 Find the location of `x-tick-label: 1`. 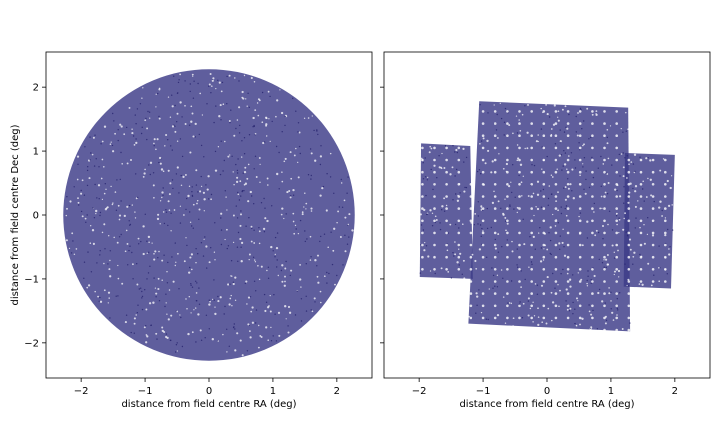

x-tick-label: 1 is located at coordinates (611, 391).